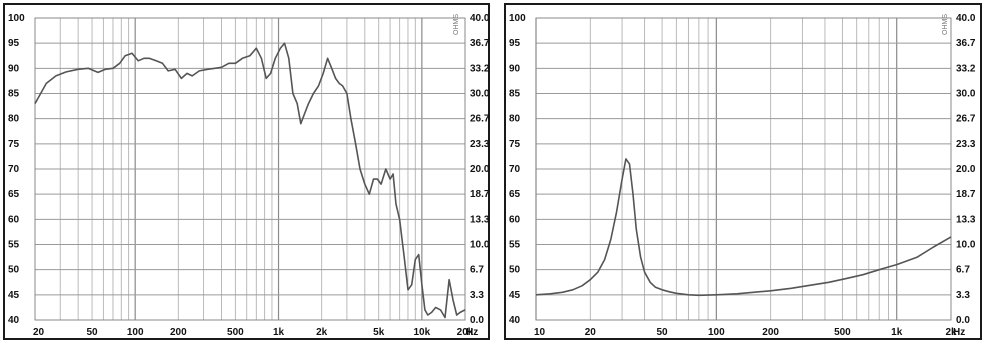 The image size is (986, 344). What do you see at coordinates (379, 332) in the screenshot?
I see `x-tick-label: 5k` at bounding box center [379, 332].